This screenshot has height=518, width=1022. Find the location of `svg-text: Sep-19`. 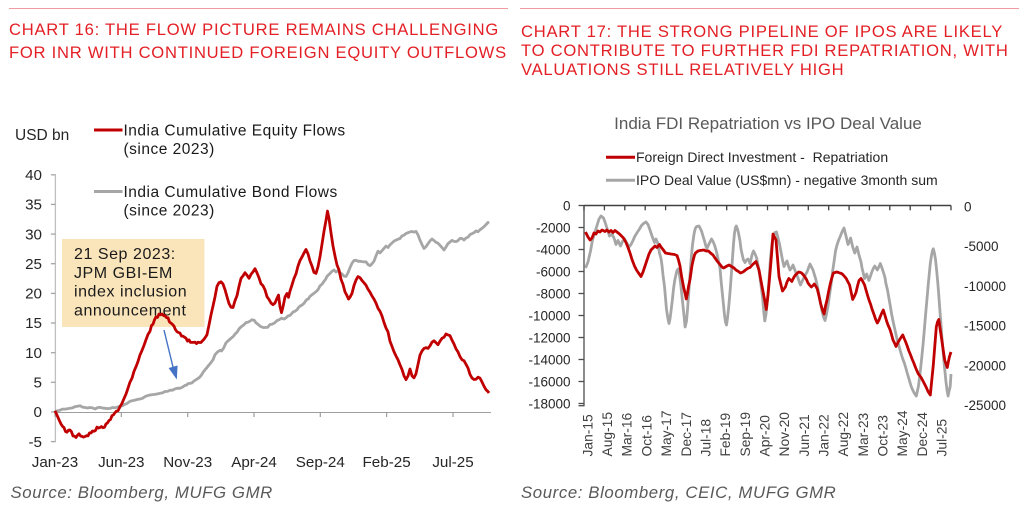

svg-text: Sep-19 is located at coordinates (745, 434).